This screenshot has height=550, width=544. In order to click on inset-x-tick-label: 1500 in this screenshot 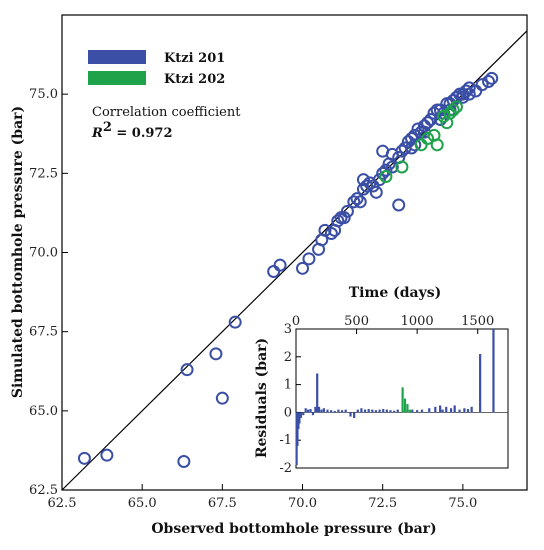, I will do `click(477, 321)`.